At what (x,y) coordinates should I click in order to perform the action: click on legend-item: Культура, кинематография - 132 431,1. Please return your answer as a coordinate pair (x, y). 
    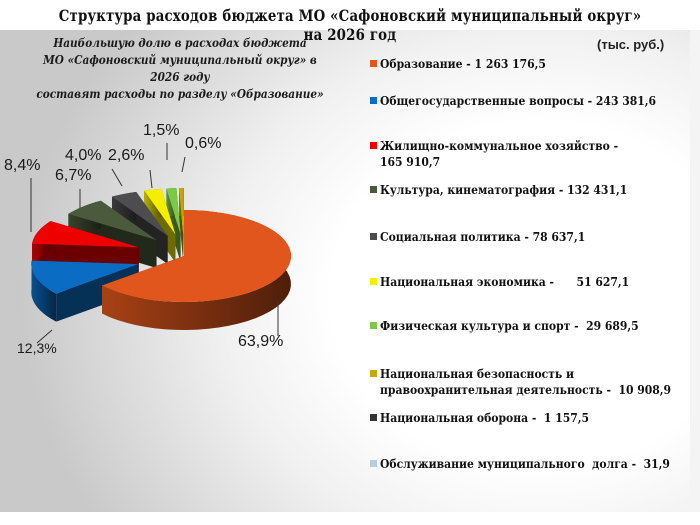
    Looking at the image, I should click on (512, 190).